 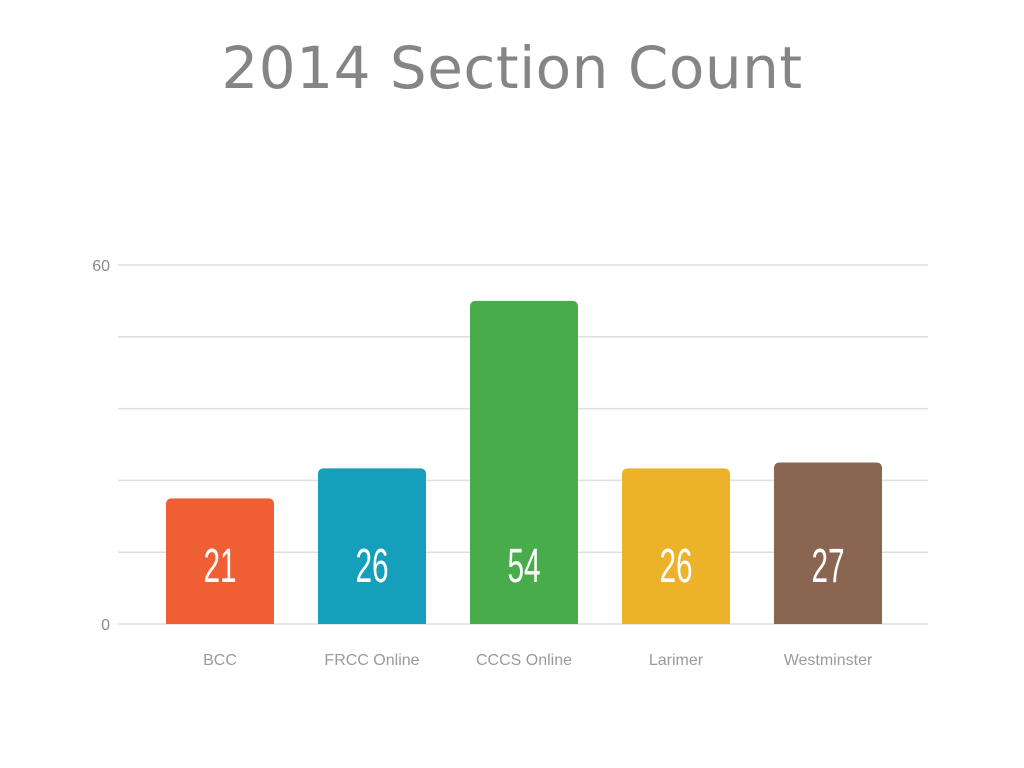 I want to click on x-tick-label: CCCS Online, so click(x=524, y=660).